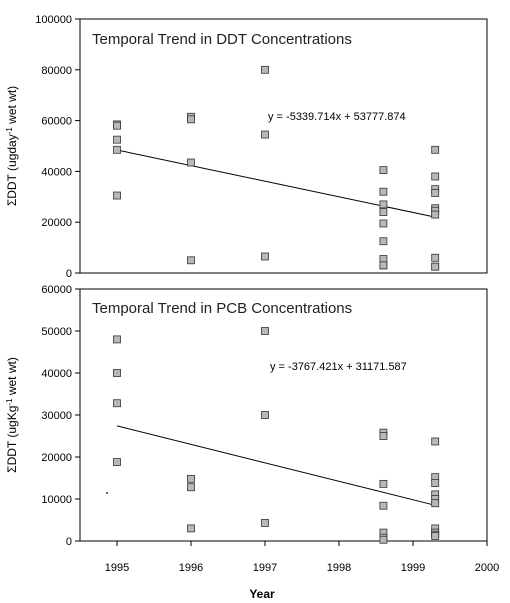  Describe the element at coordinates (56, 416) in the screenshot. I see `pcb-y-tick-label: 30000` at that location.